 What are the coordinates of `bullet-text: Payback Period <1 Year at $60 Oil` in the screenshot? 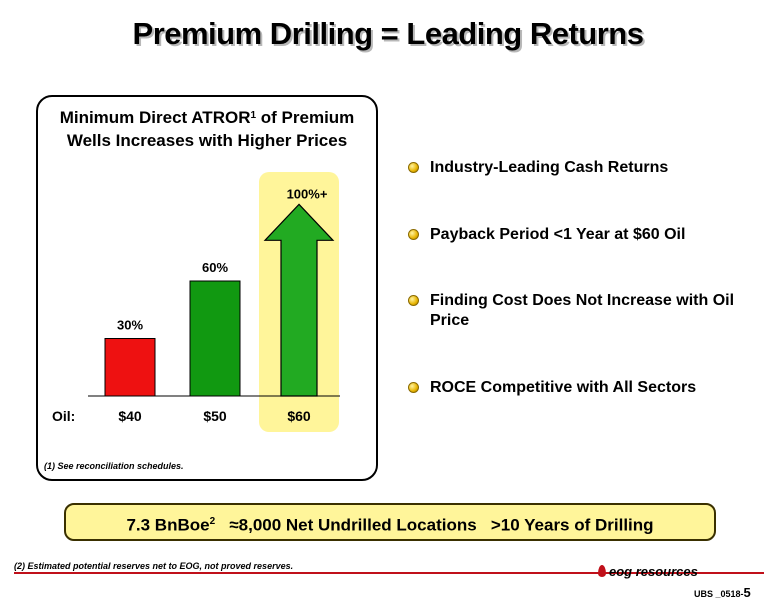 It's located at (558, 234).